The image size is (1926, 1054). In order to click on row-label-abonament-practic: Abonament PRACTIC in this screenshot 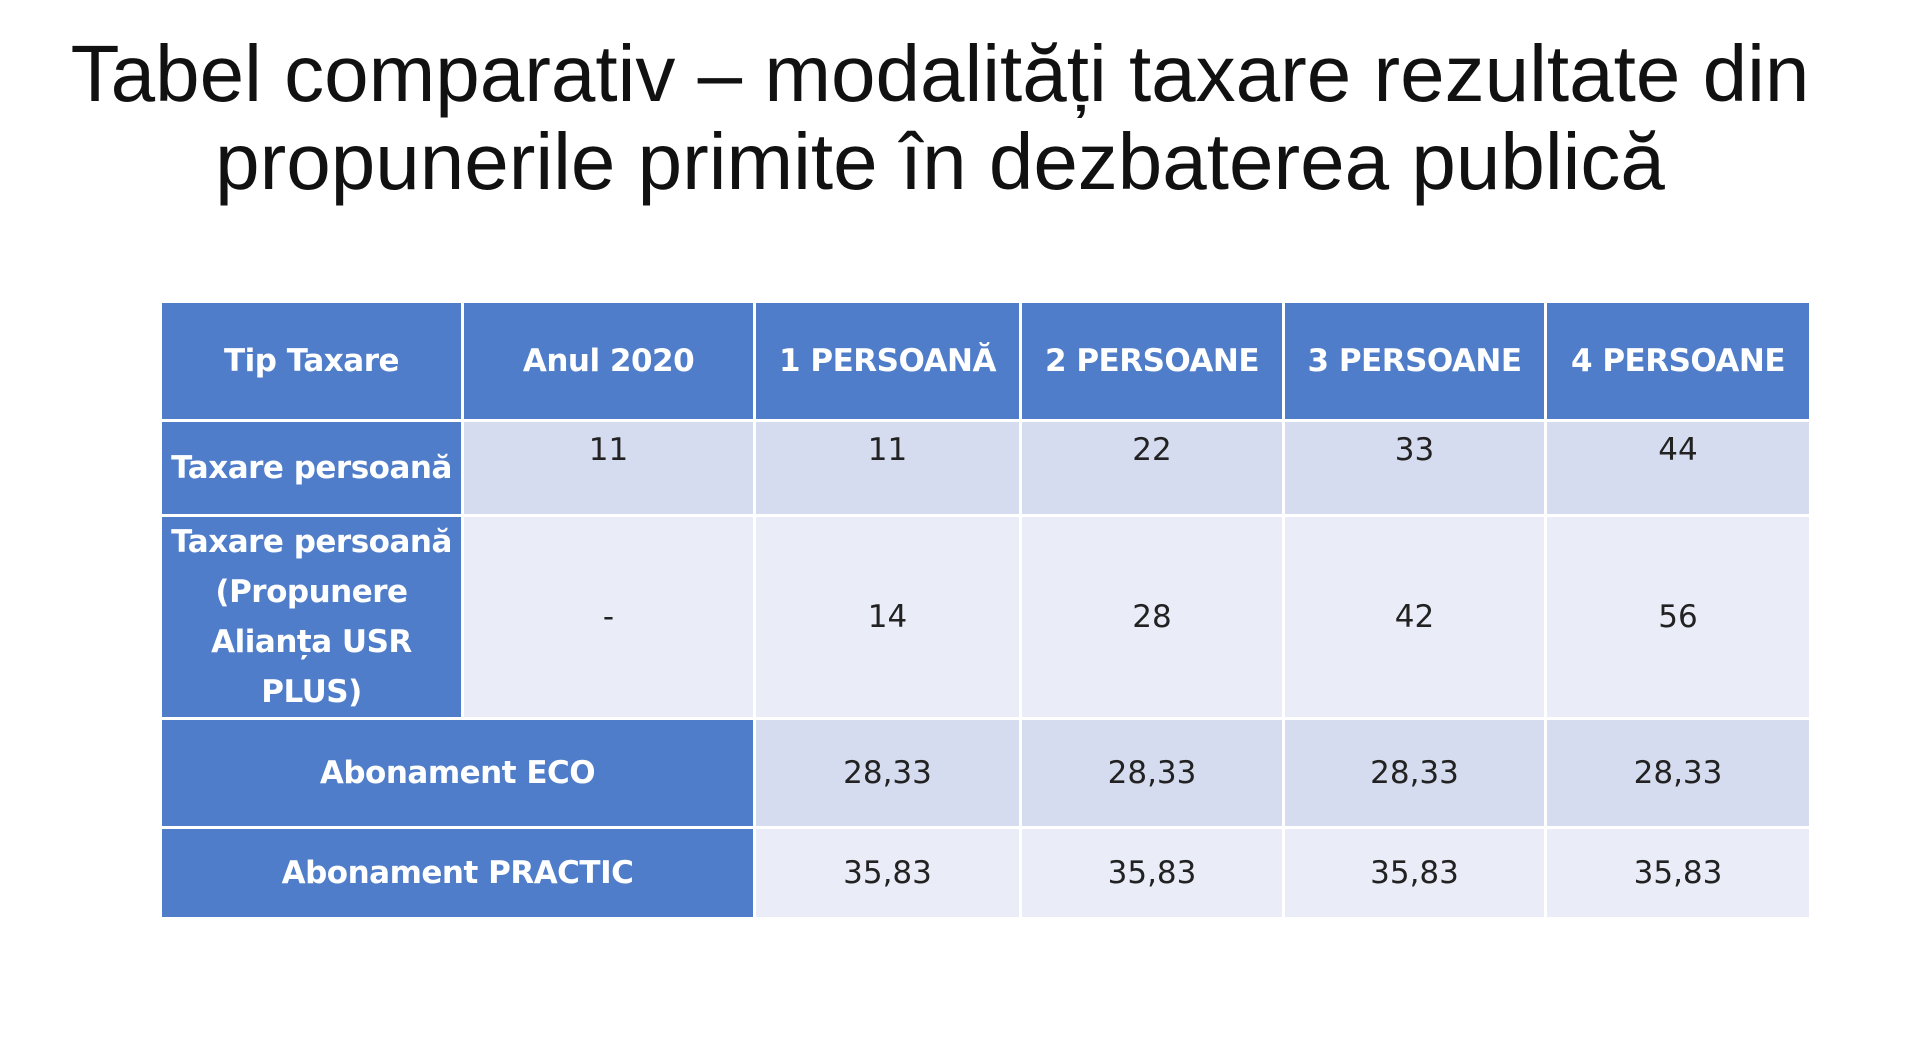, I will do `click(457, 873)`.